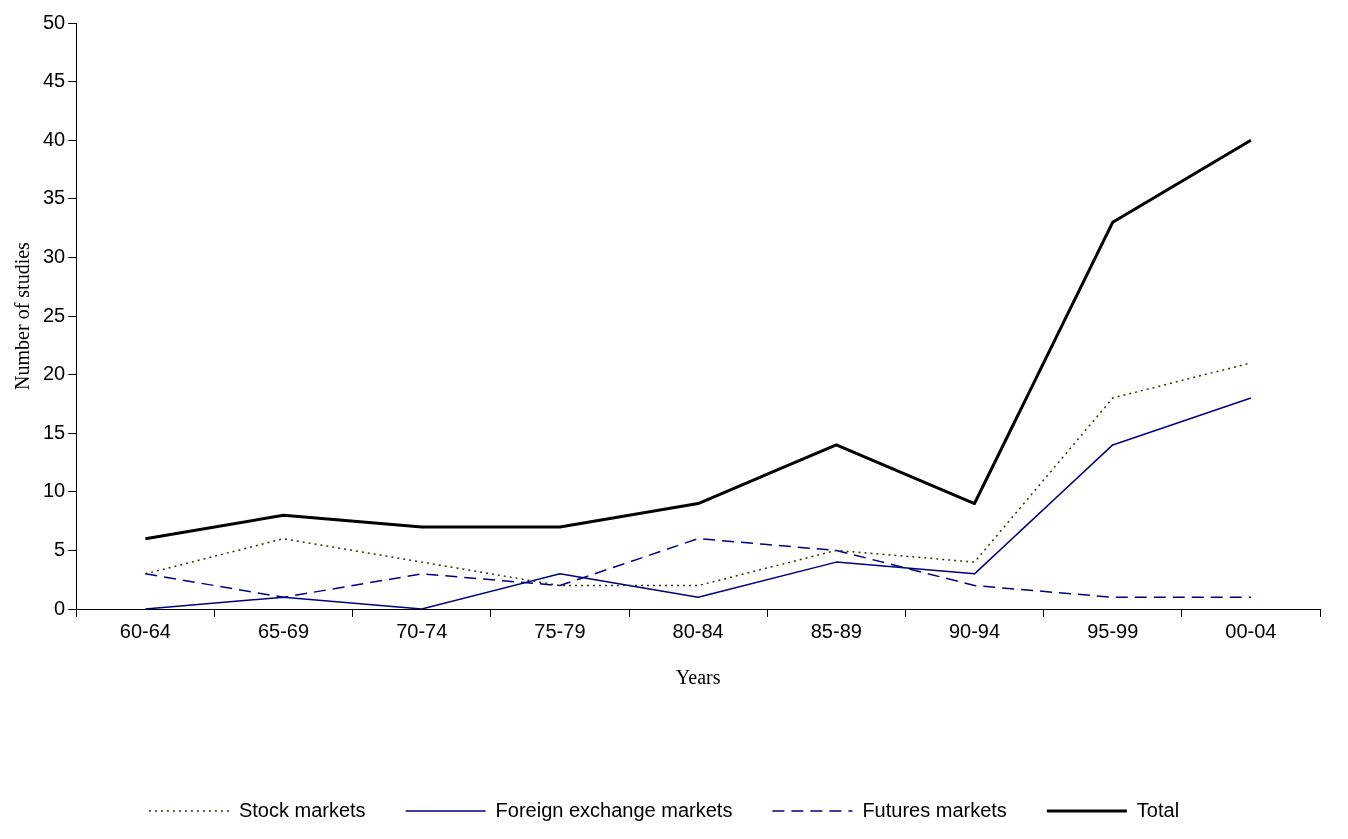 The width and height of the screenshot is (1348, 839). Describe the element at coordinates (54, 373) in the screenshot. I see `y-tick-label: 20` at that location.